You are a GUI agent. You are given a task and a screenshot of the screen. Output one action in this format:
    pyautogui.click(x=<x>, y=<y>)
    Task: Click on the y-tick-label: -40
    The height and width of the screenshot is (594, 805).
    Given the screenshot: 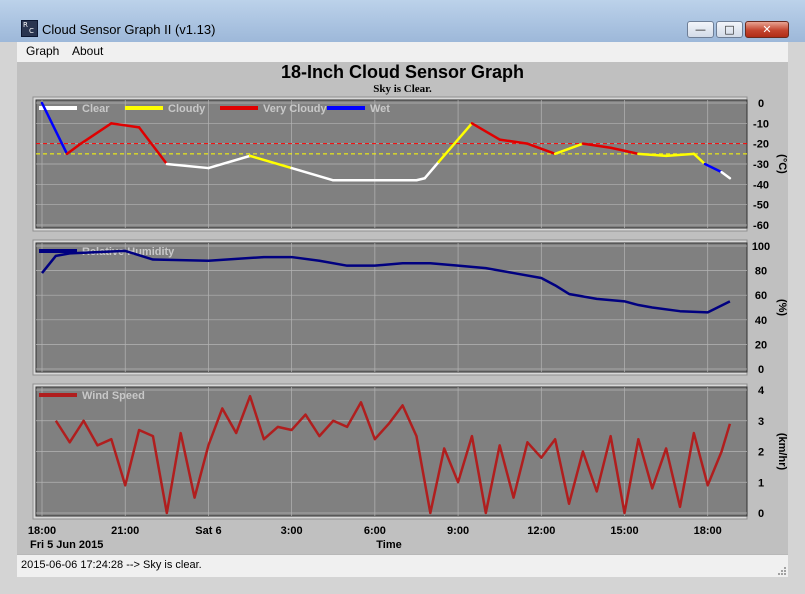 What is the action you would take?
    pyautogui.click(x=761, y=185)
    